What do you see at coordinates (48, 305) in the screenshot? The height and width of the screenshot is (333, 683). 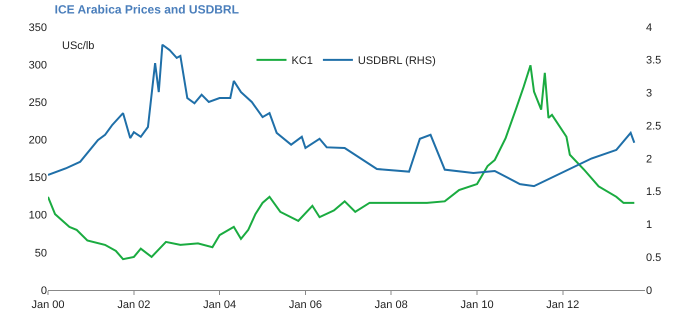 I see `x-tick-label: Jan 00` at bounding box center [48, 305].